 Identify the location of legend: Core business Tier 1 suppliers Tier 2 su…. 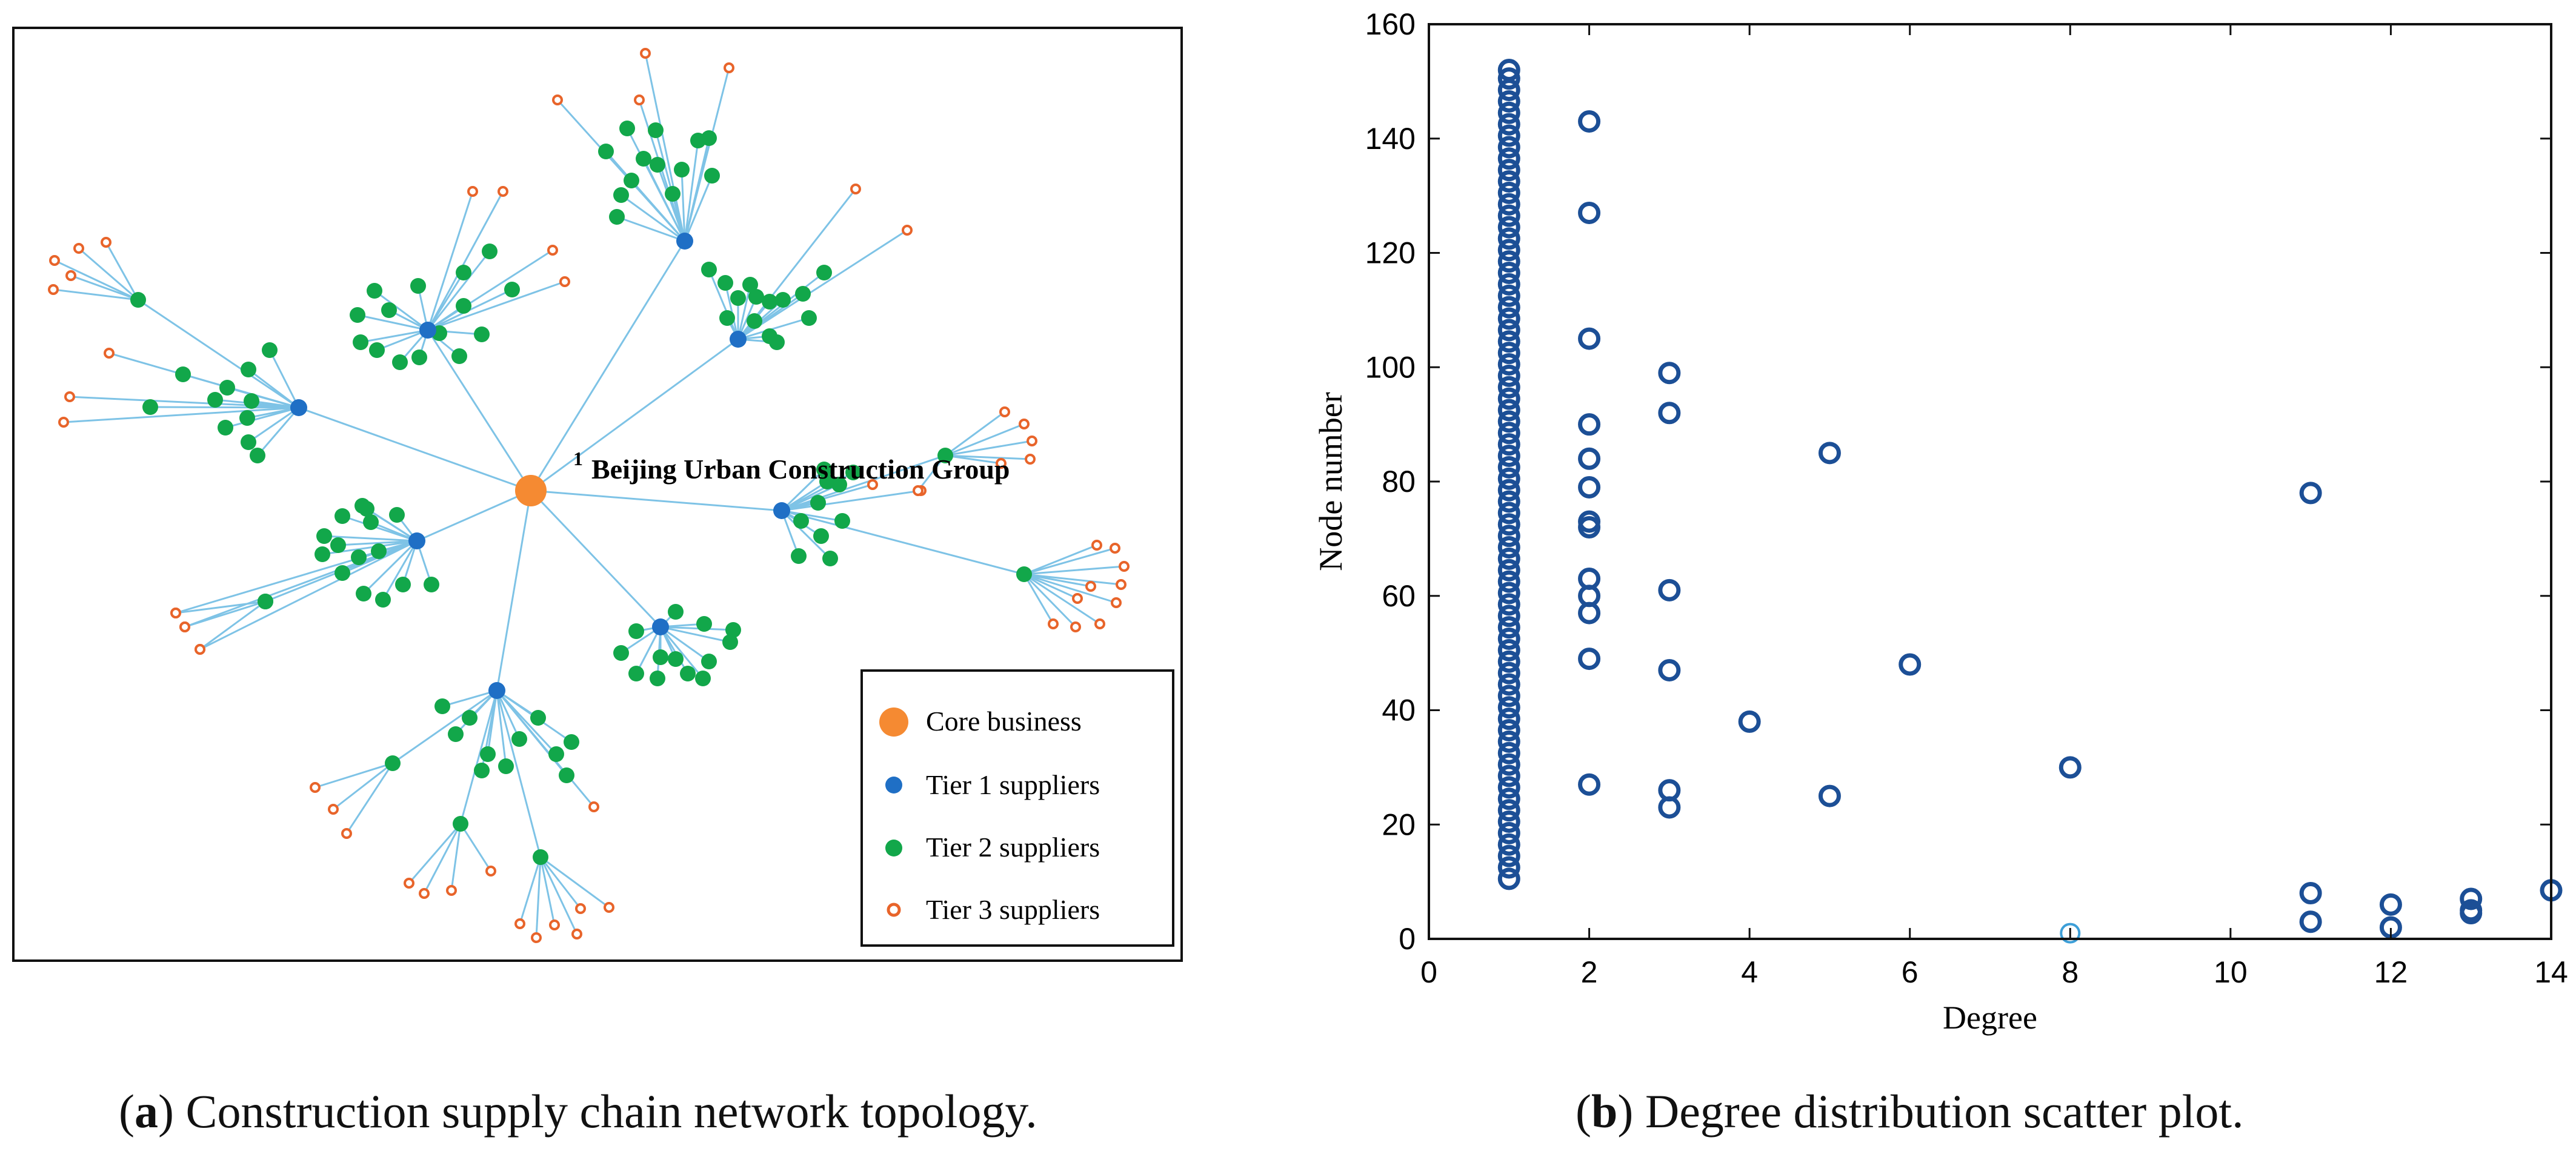
(1017, 808).